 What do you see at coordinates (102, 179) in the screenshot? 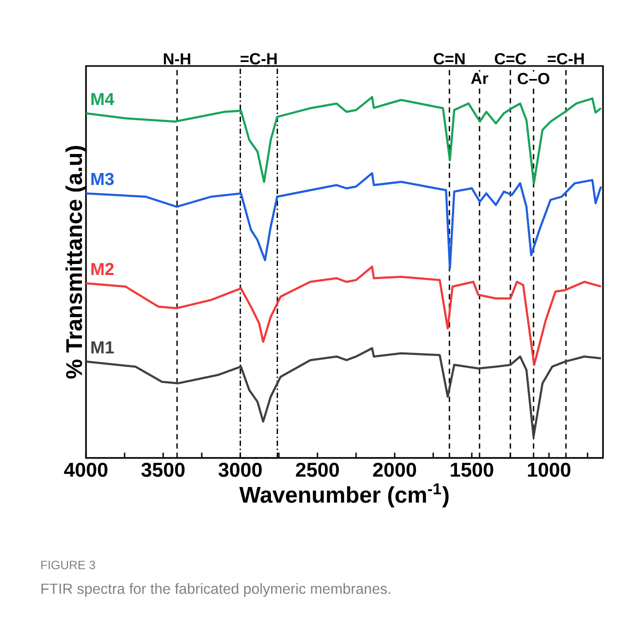
I see `series-label: M3` at bounding box center [102, 179].